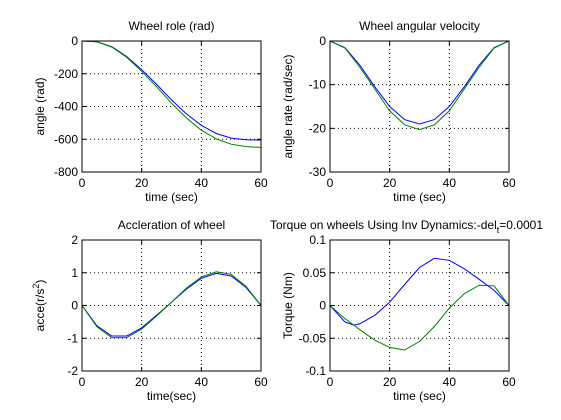  What do you see at coordinates (72, 371) in the screenshot?
I see `y-tick-label: -2` at bounding box center [72, 371].